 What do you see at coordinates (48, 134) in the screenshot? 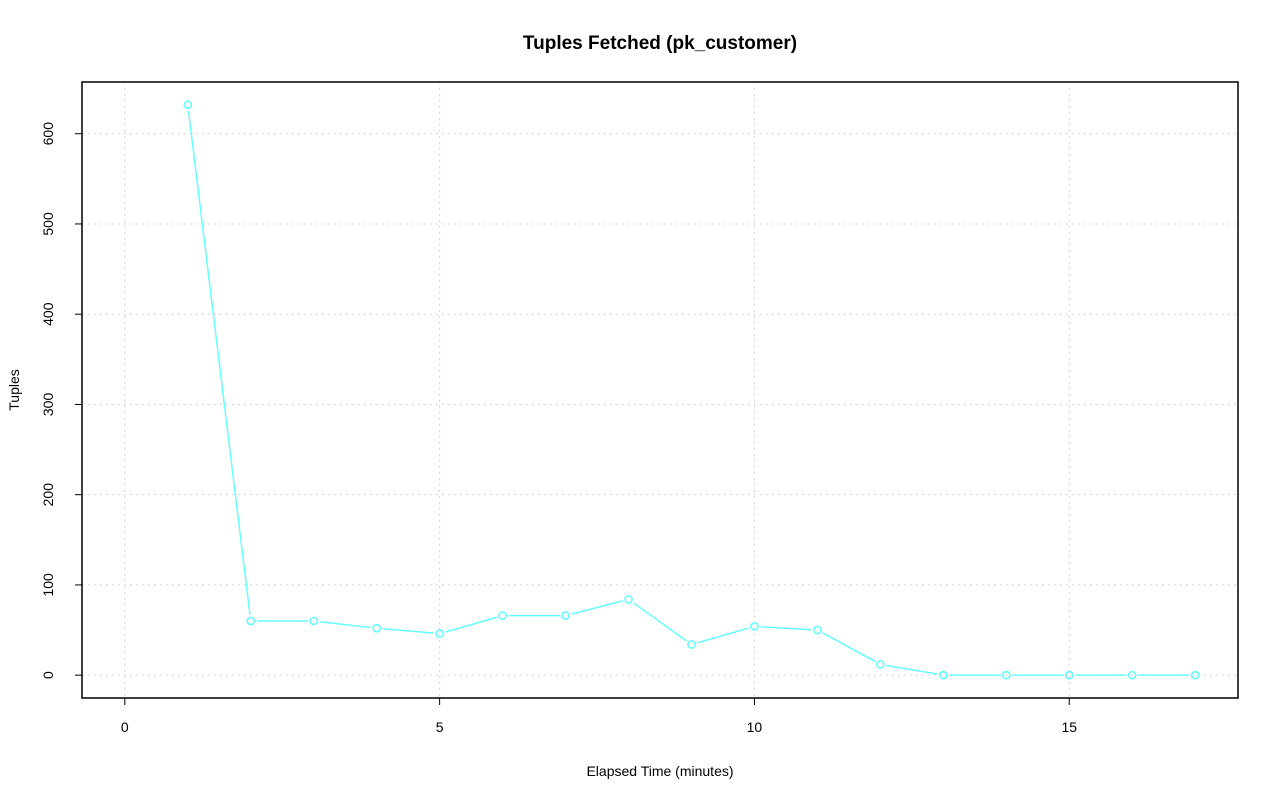
I see `y-tick-label: 600` at bounding box center [48, 134].